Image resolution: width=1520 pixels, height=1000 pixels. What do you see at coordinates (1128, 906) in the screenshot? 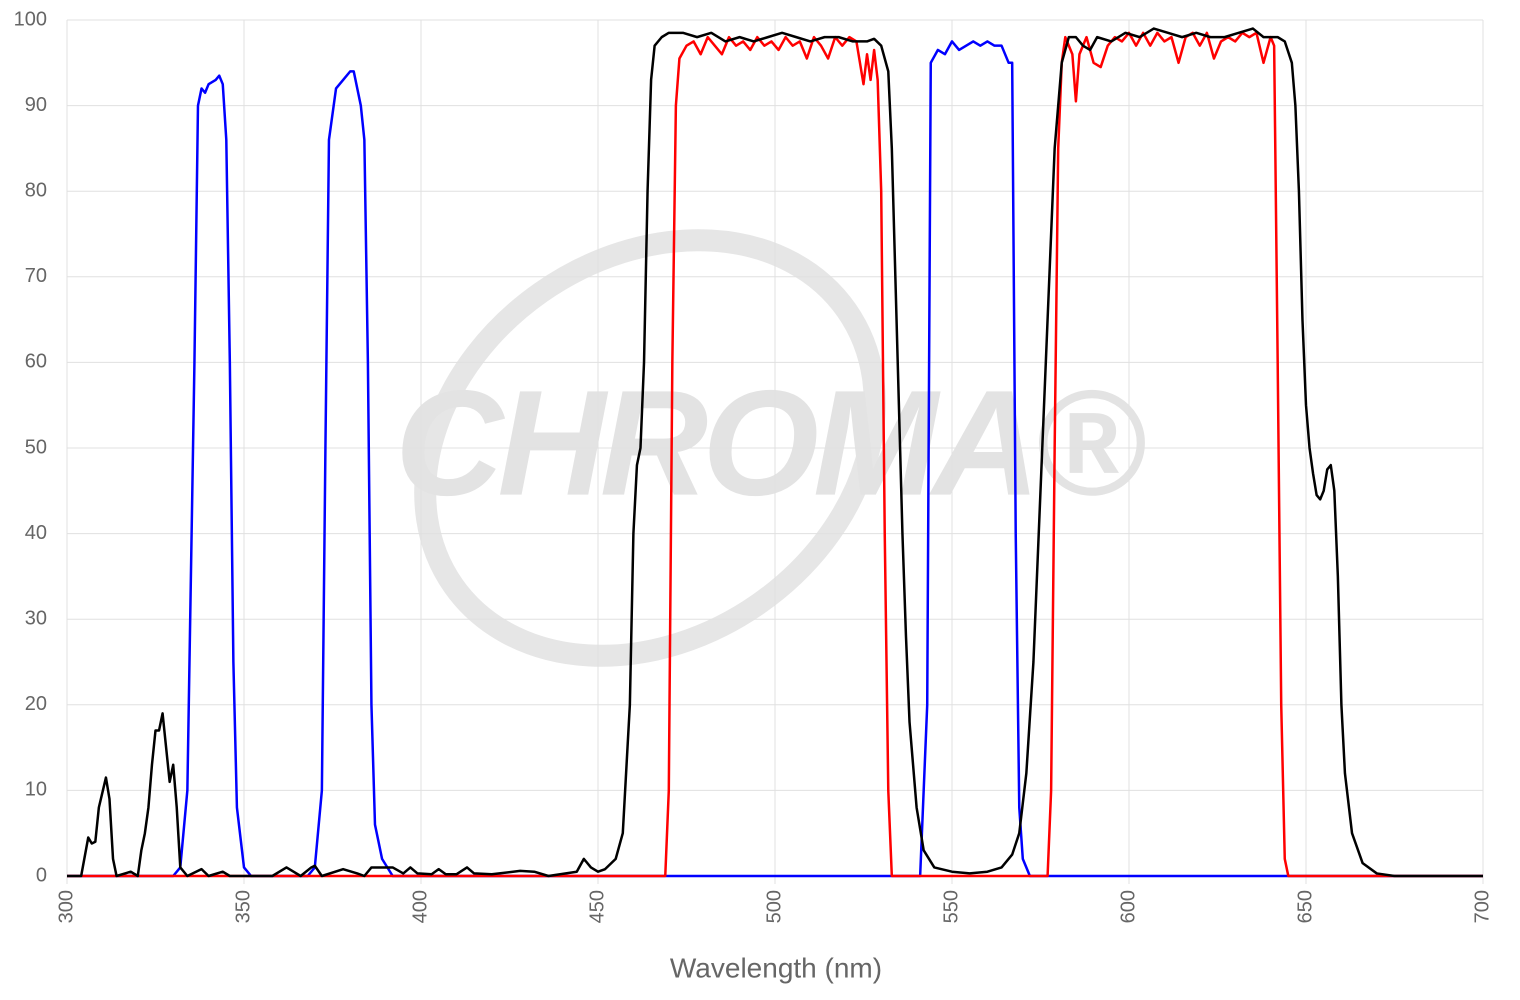
I see `x-tick-label: 600` at bounding box center [1128, 906].